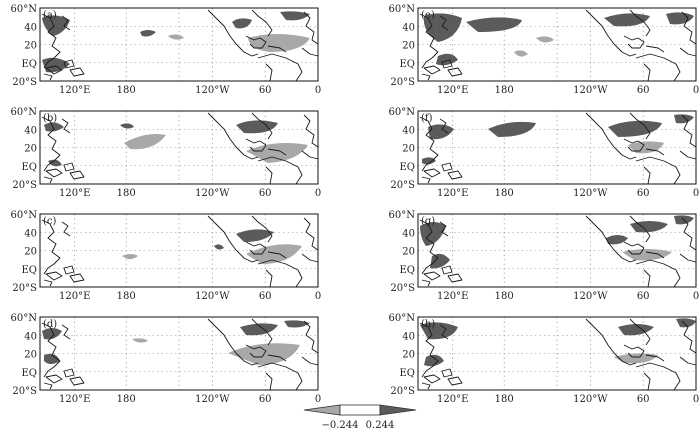  I want to click on map-panel-b: (b) 60°N 40 20 EQ 20°S 120°E 180 120°W 60 0, so click(161, 156).